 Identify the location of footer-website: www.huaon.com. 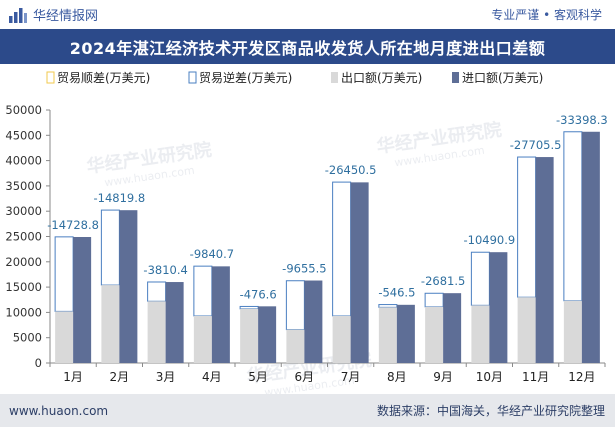
(59, 410).